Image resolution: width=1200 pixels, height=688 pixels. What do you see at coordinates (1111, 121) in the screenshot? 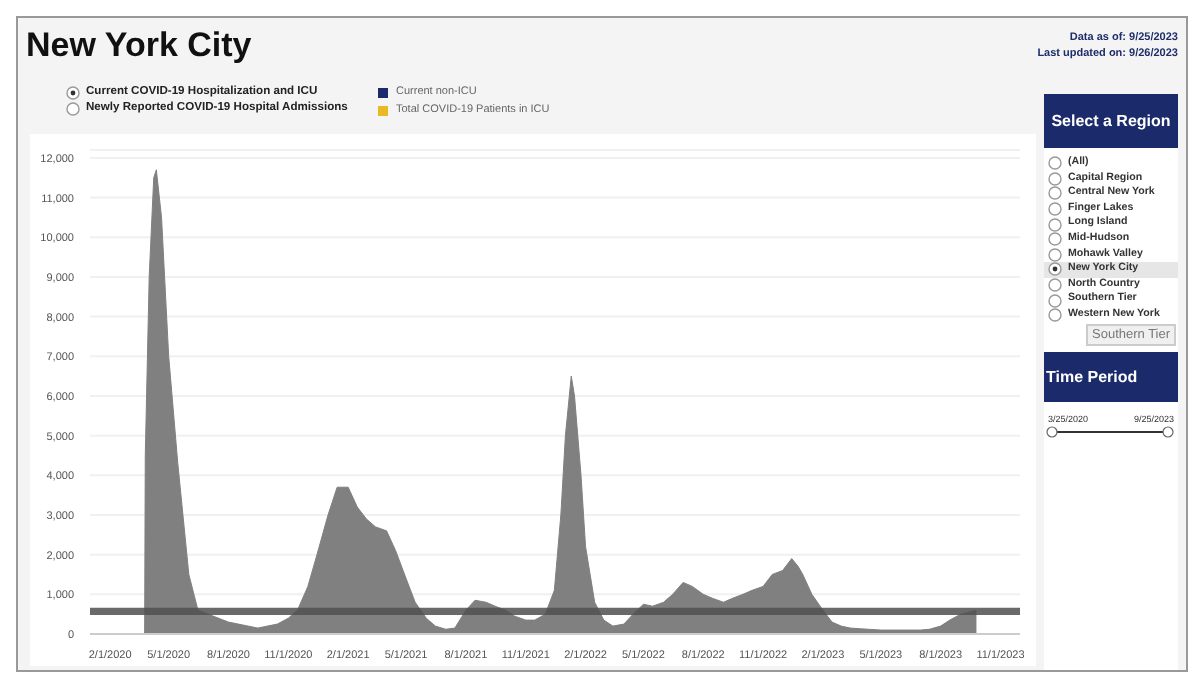
I see `text: Select a Region` at bounding box center [1111, 121].